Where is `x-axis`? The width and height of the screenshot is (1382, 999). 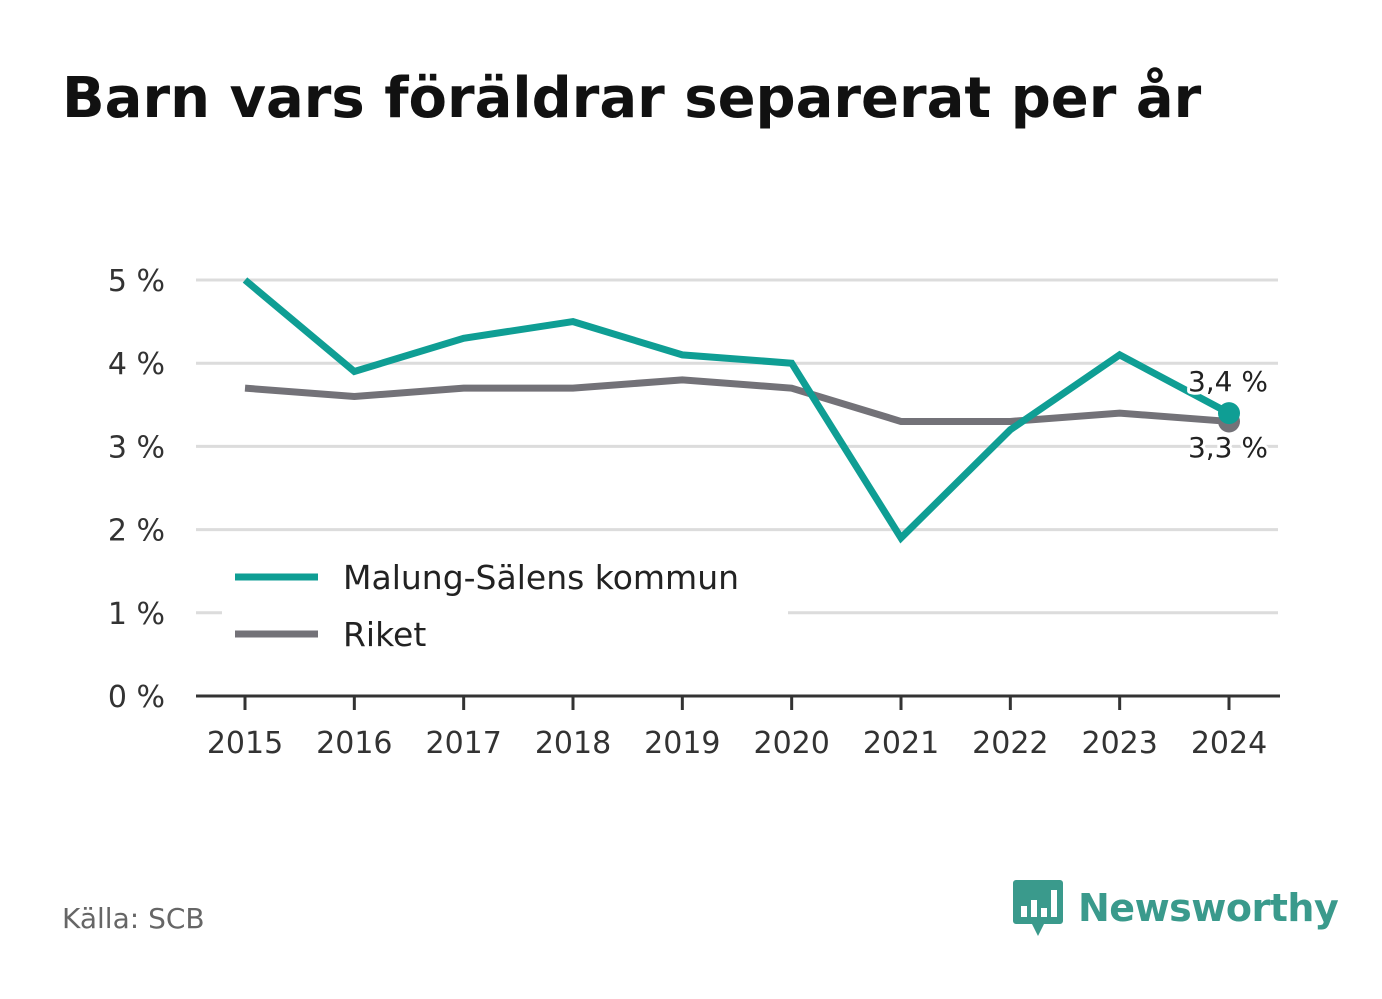
x-axis is located at coordinates (738, 702).